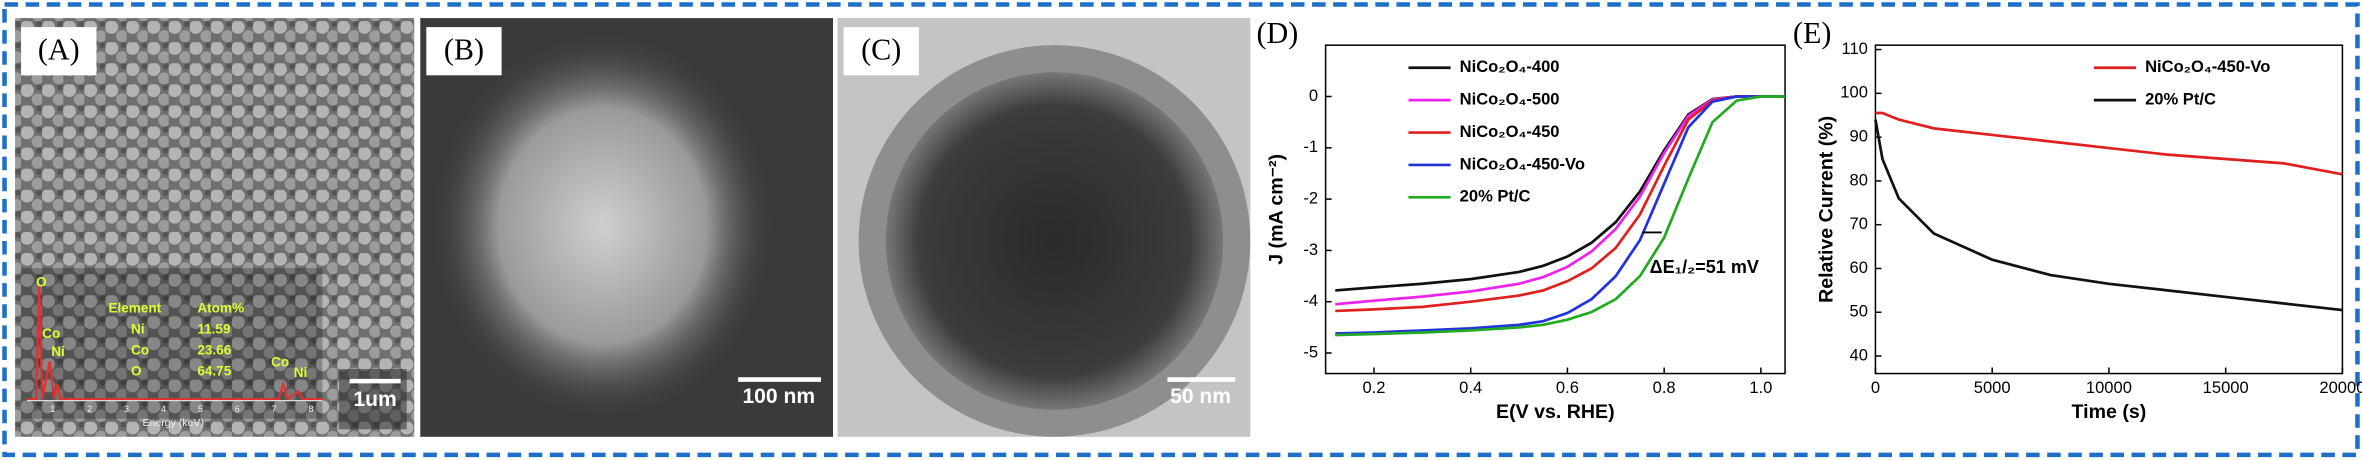 The image size is (2362, 460). What do you see at coordinates (1704, 267) in the screenshot?
I see `annotation: ΔE₁/₂=51 mV` at bounding box center [1704, 267].